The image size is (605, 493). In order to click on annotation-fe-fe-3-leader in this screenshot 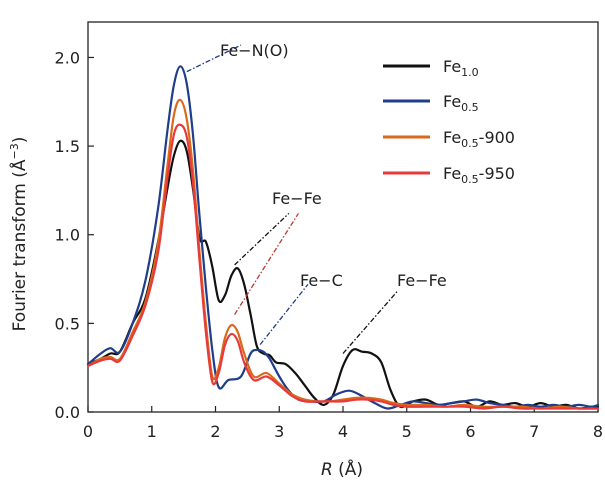, I will do `click(370, 322)`.